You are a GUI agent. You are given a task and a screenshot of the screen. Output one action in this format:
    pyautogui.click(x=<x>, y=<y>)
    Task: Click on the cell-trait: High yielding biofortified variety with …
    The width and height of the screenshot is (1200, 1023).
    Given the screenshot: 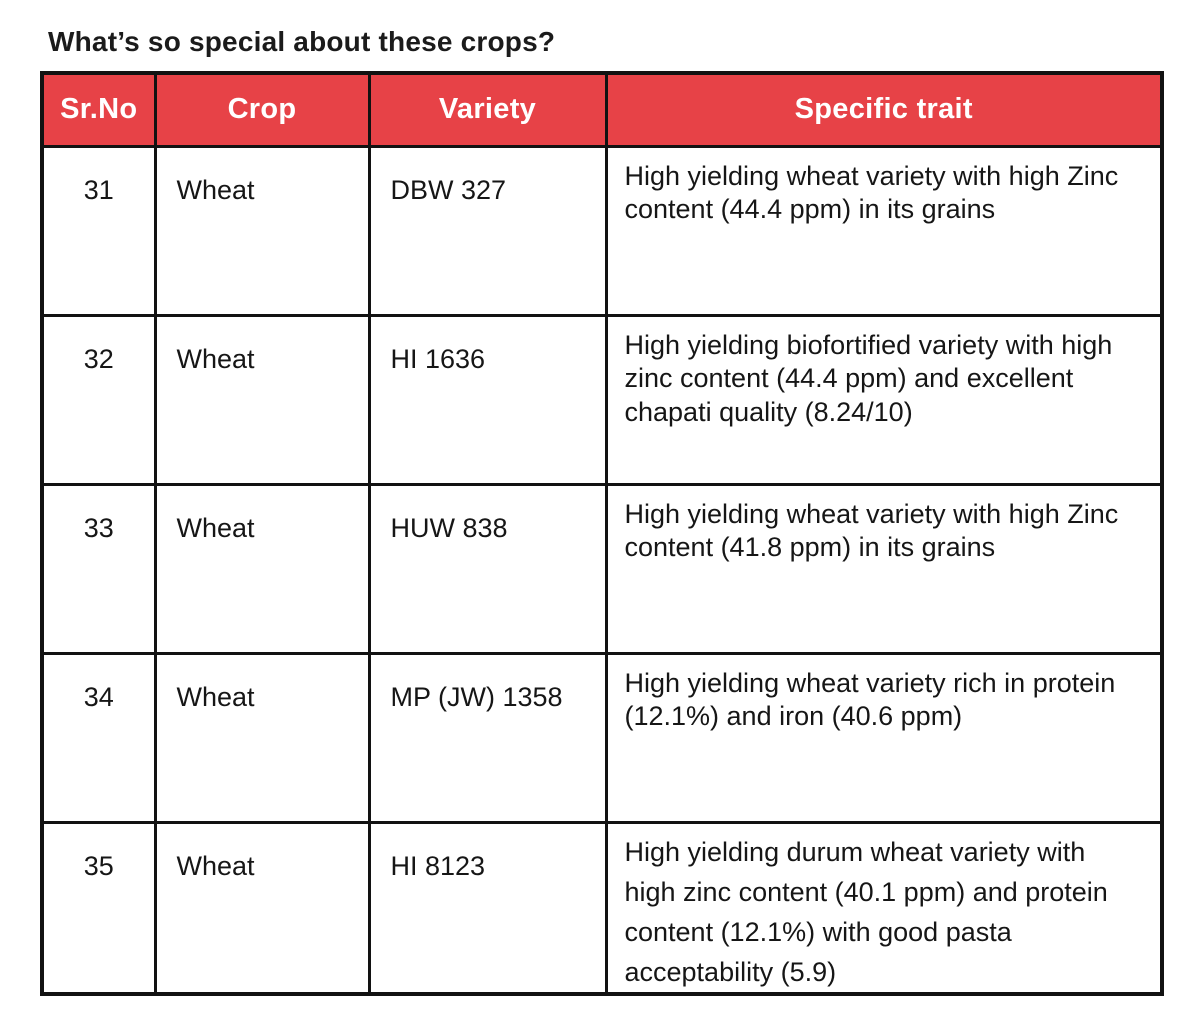 What is the action you would take?
    pyautogui.click(x=884, y=399)
    